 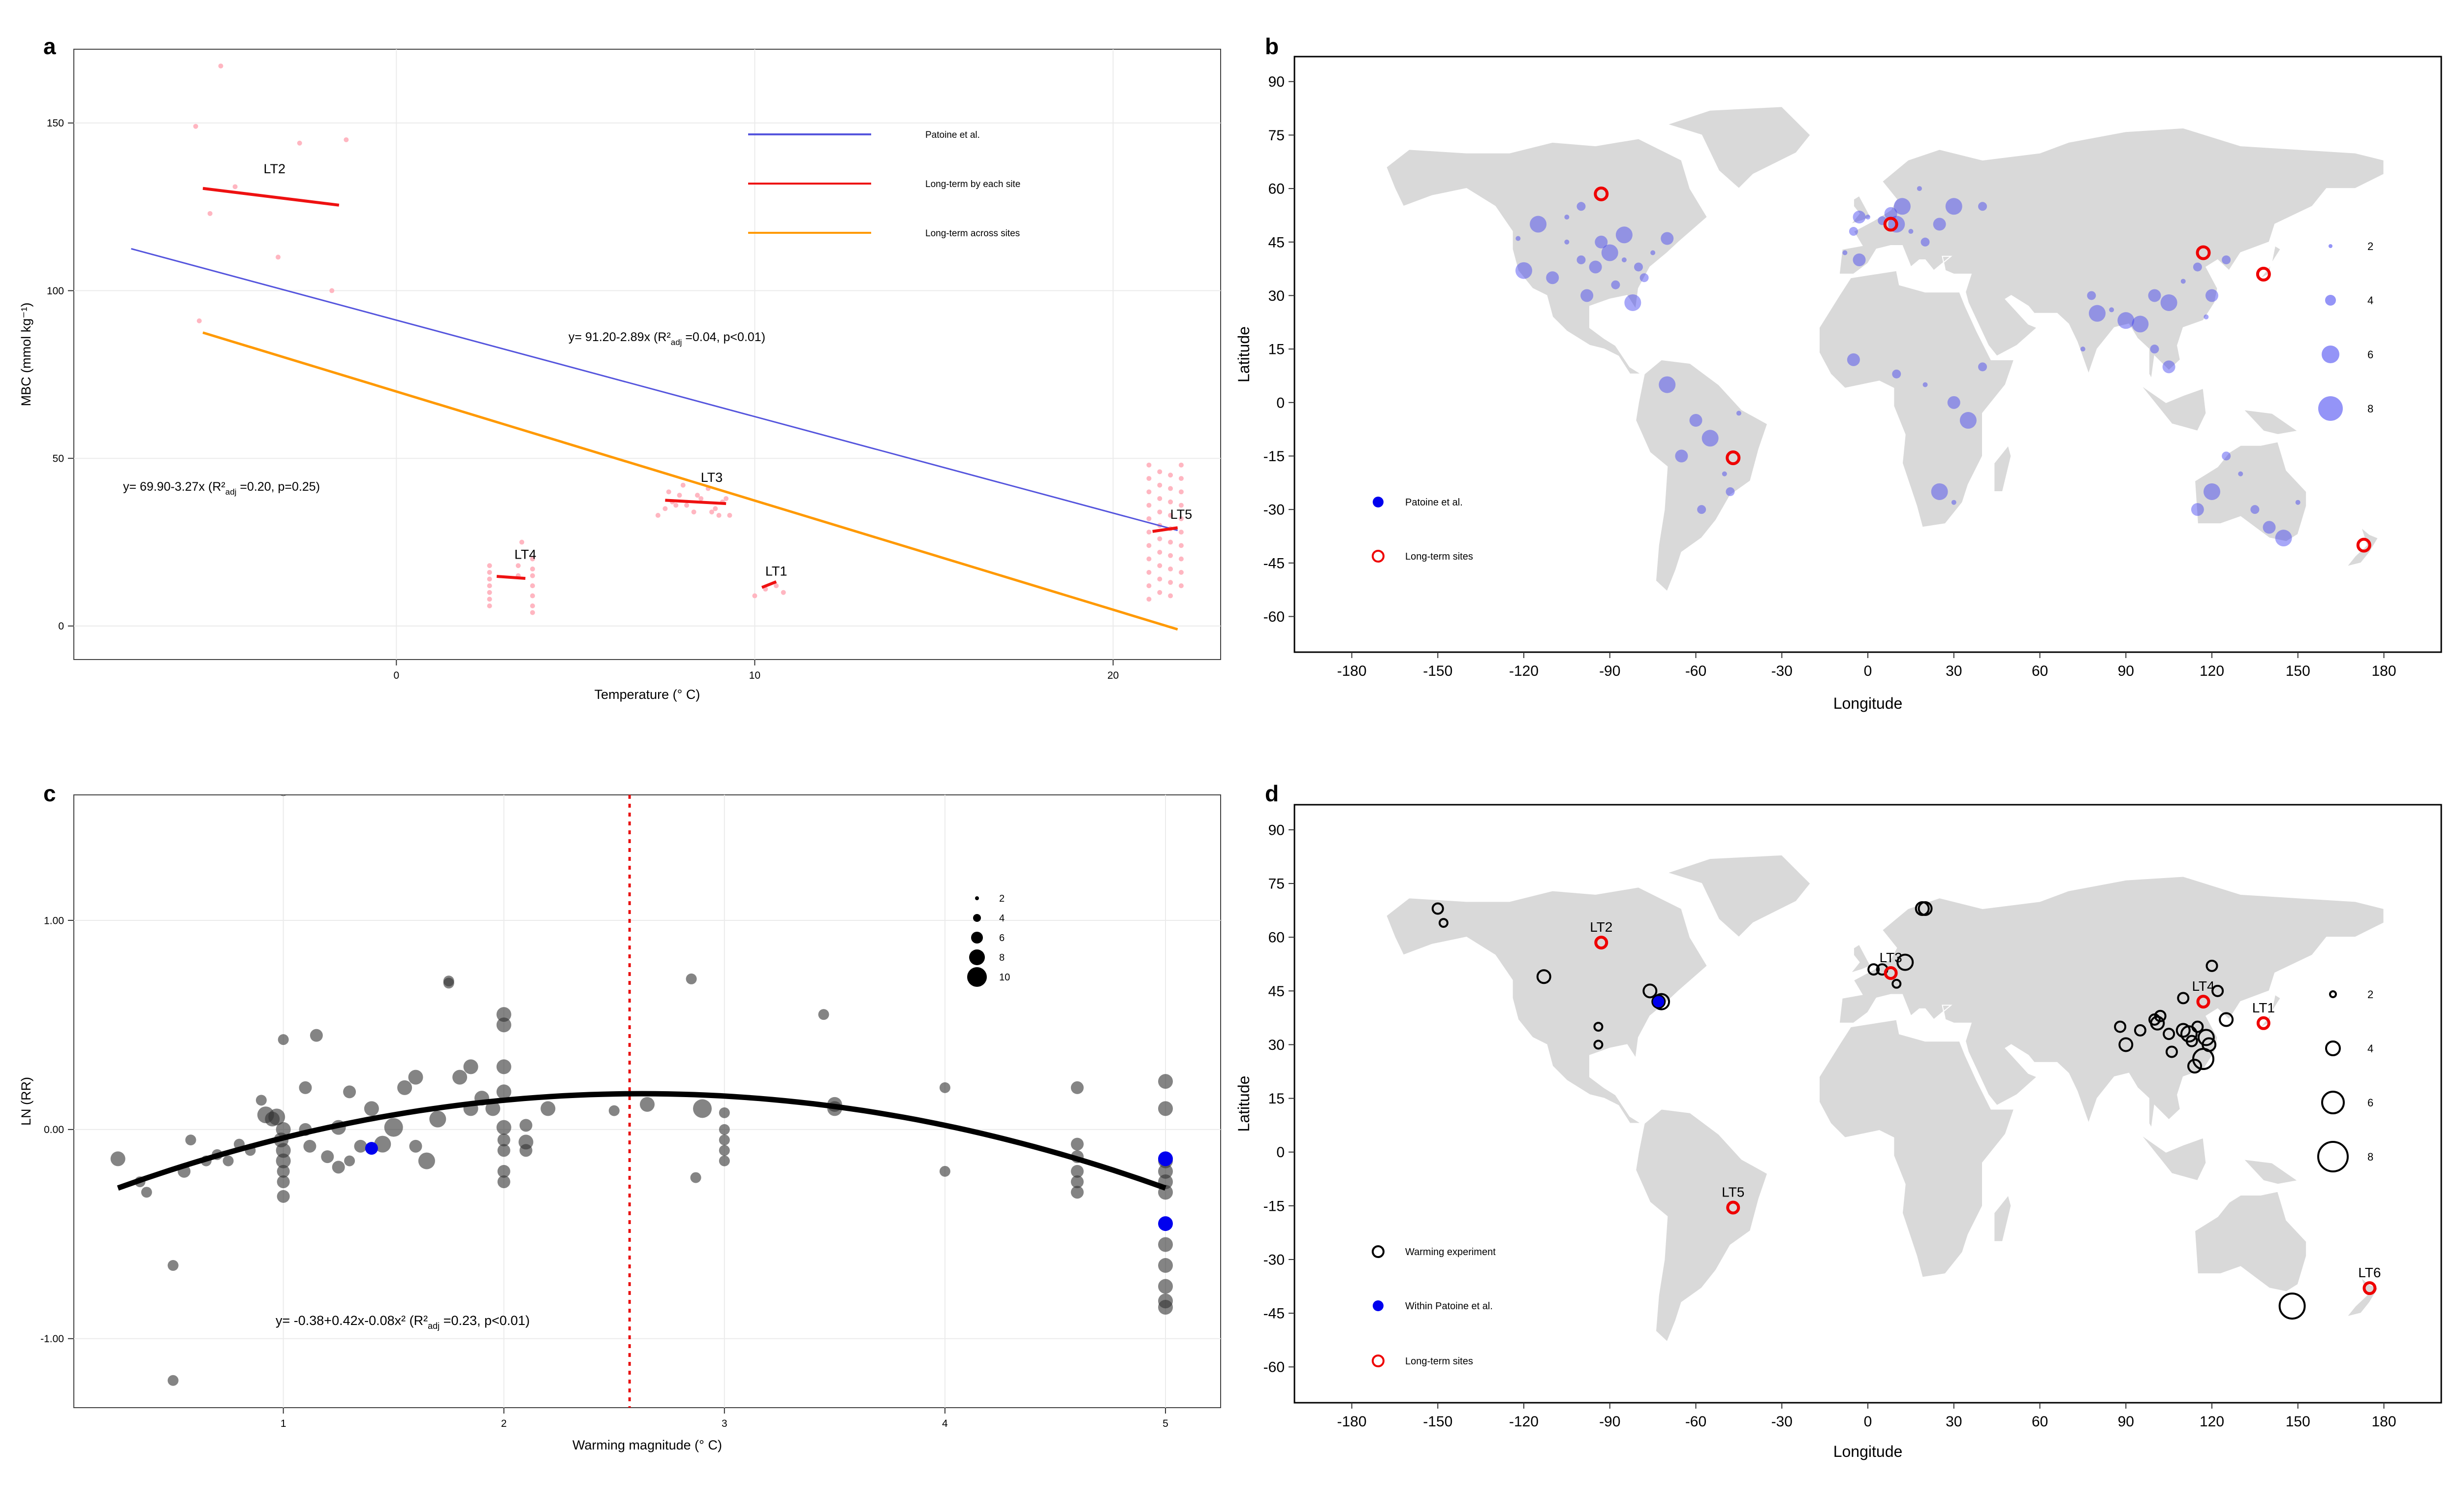 What do you see at coordinates (1524, 671) in the screenshot?
I see `x-tick-label: -120` at bounding box center [1524, 671].